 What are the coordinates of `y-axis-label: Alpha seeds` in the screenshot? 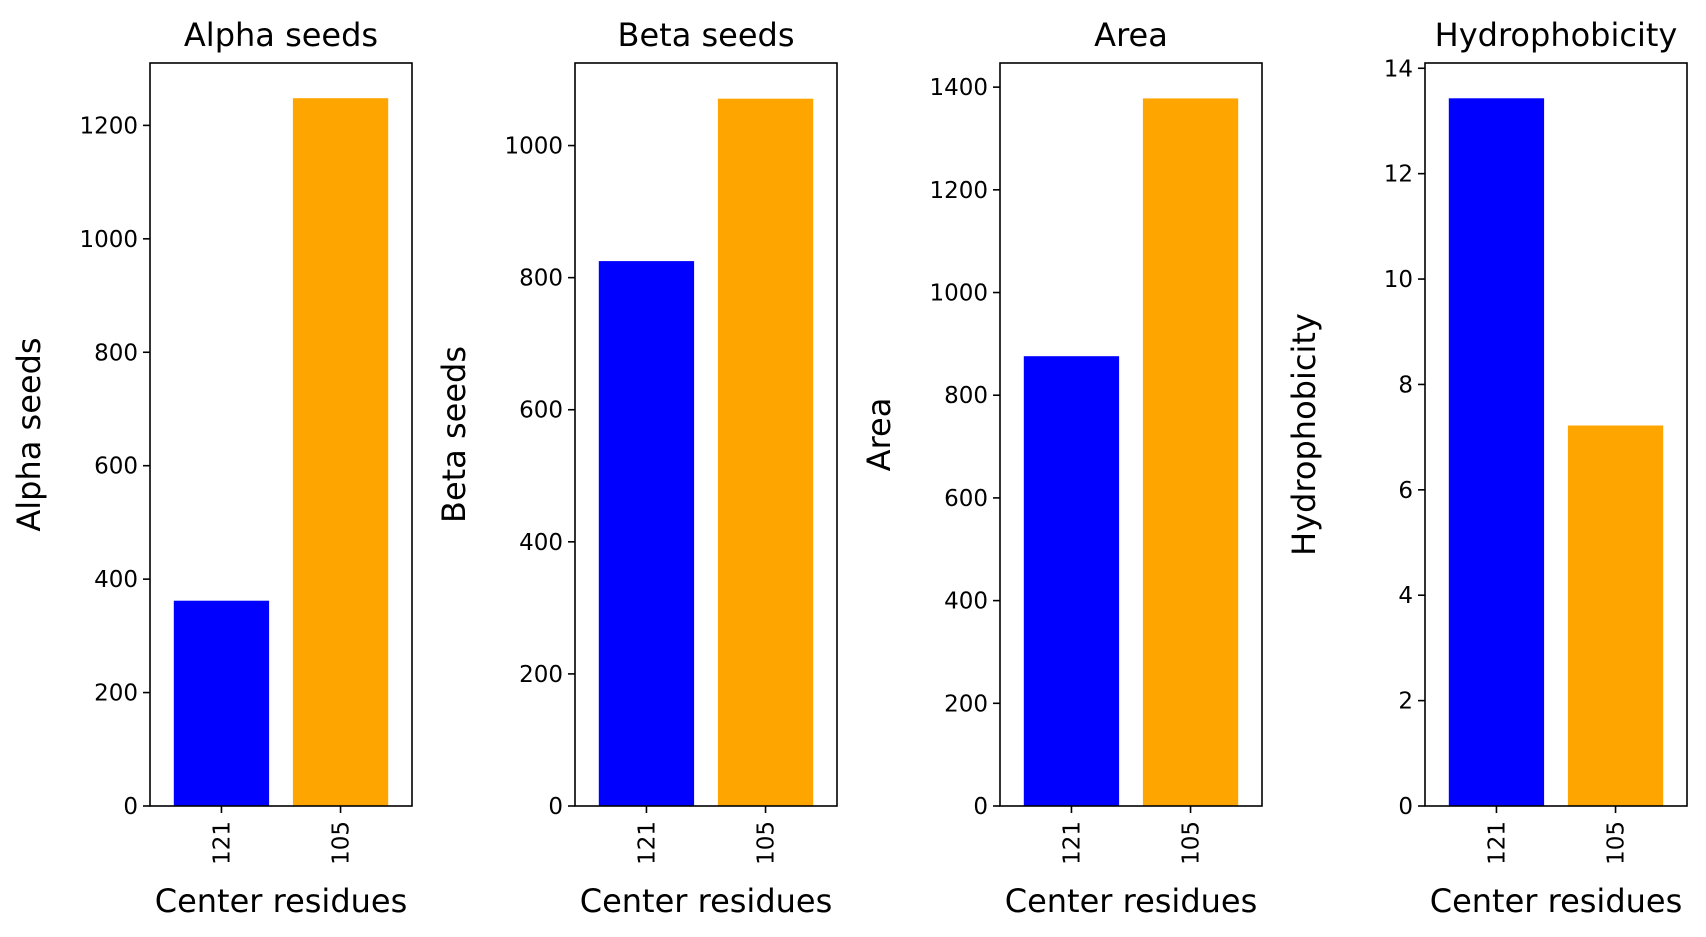 It's located at (29, 434).